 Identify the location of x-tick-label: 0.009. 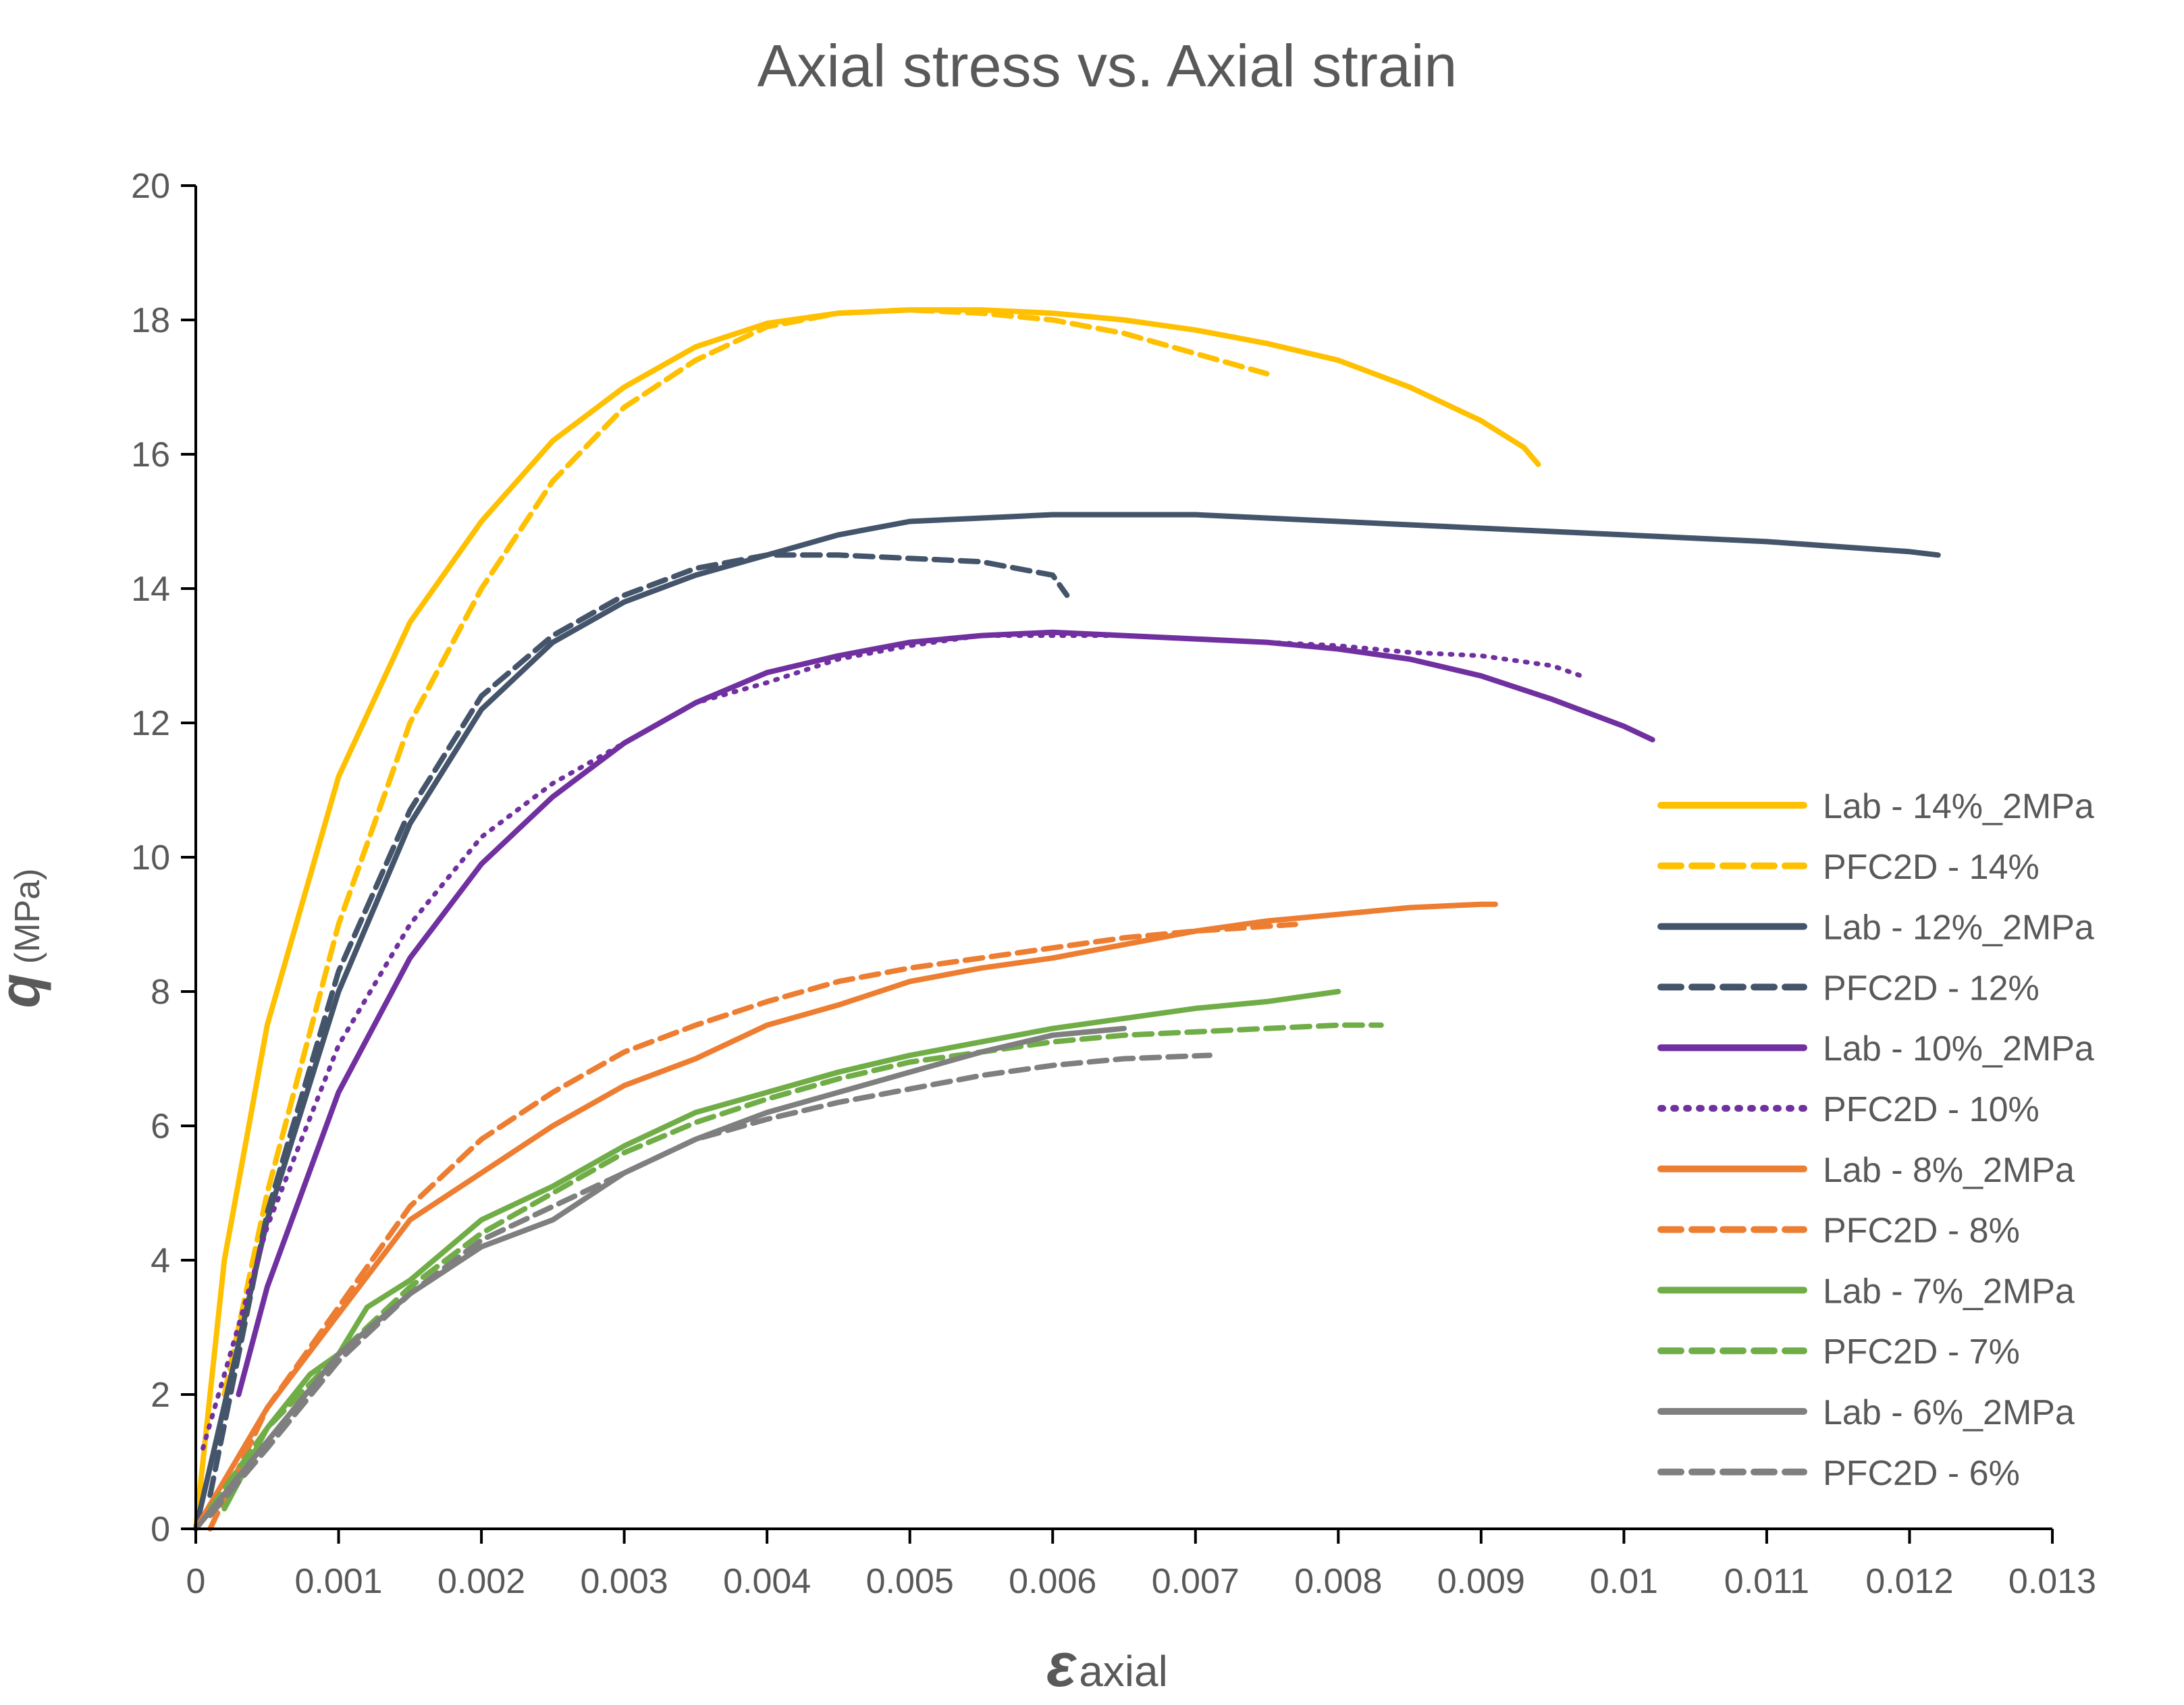
(1481, 1581).